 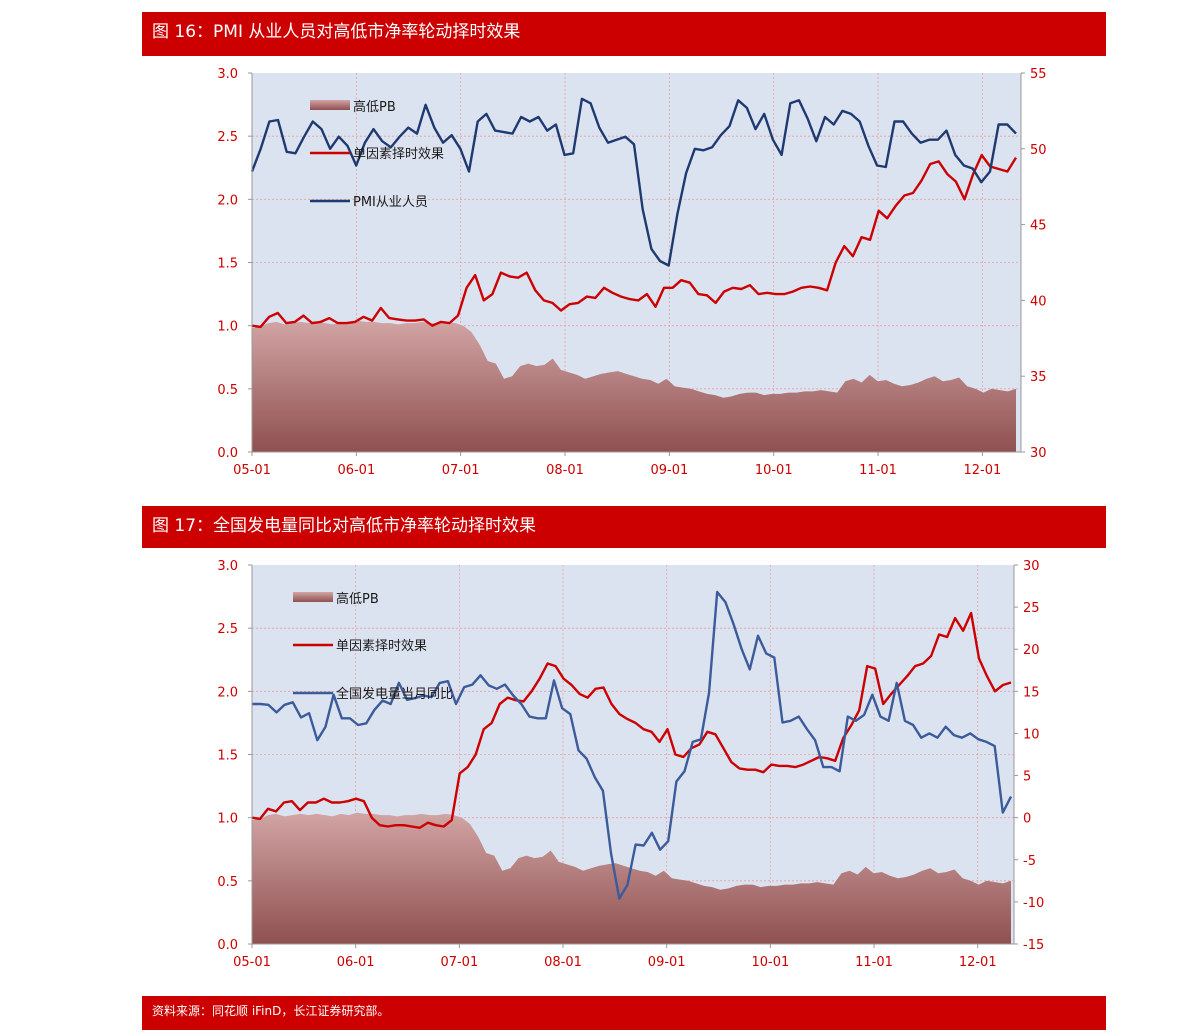 I want to click on tick-label-right: 5, so click(x=1027, y=777).